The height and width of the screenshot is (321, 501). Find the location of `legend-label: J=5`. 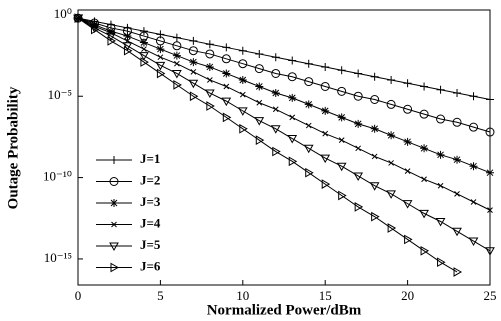

legend-label: J=5 is located at coordinates (150, 244).